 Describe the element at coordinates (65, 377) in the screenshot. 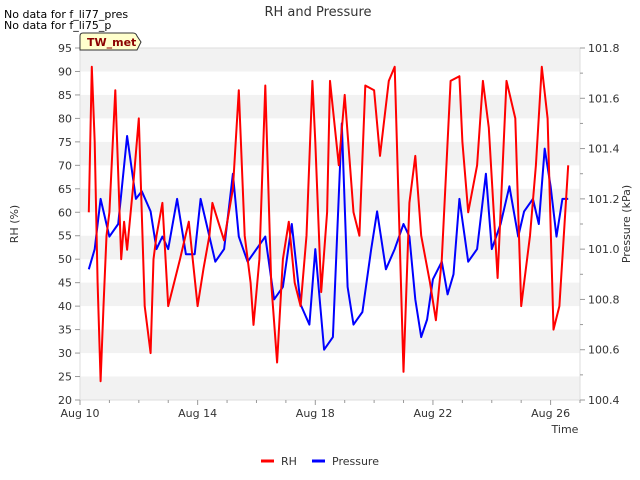

I see `y-tick-label: 25` at that location.